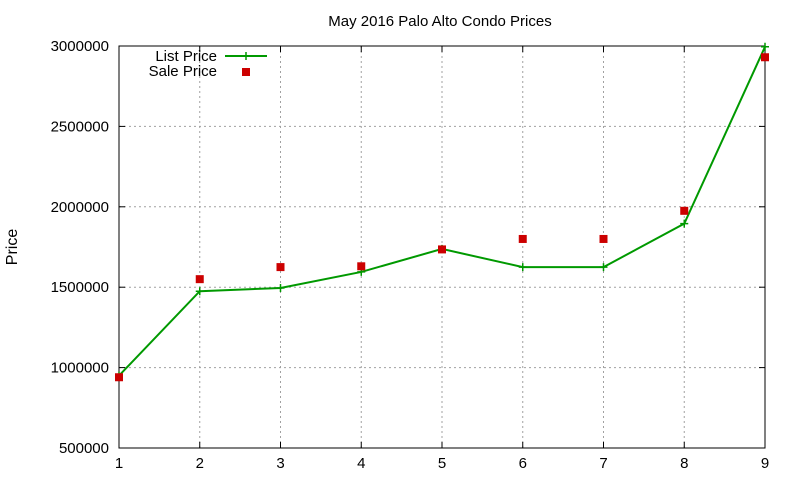 This screenshot has height=480, width=800. I want to click on x-tick-label: 1, so click(119, 463).